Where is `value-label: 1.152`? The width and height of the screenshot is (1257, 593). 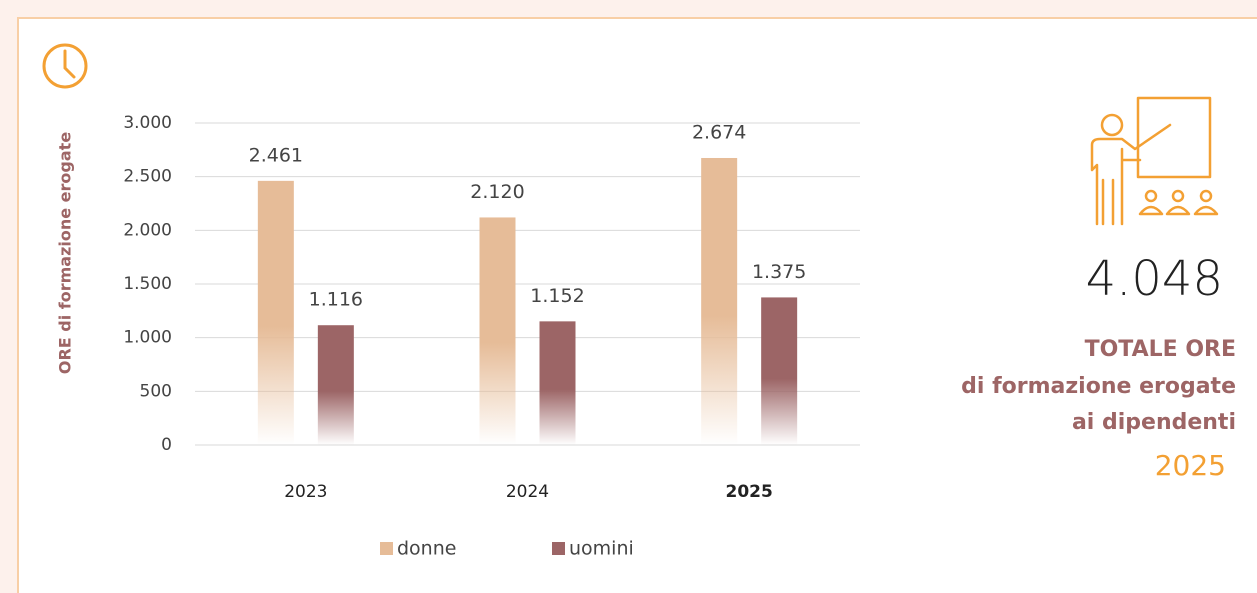 value-label: 1.152 is located at coordinates (557, 296).